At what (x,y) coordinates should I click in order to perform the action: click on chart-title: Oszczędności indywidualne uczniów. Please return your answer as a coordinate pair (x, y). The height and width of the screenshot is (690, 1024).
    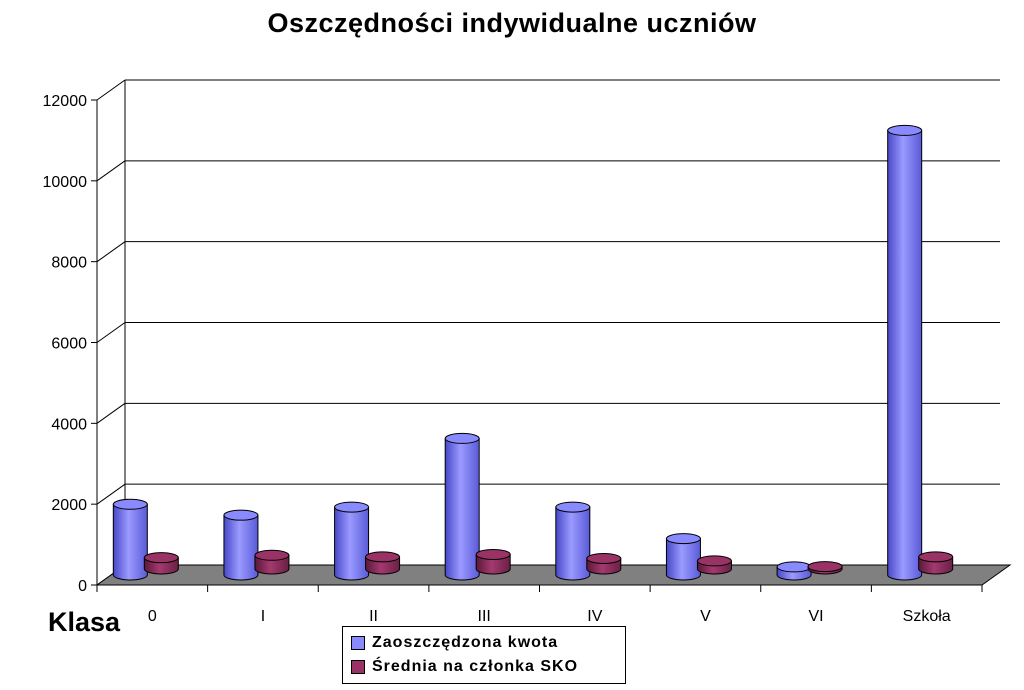
    Looking at the image, I should click on (512, 23).